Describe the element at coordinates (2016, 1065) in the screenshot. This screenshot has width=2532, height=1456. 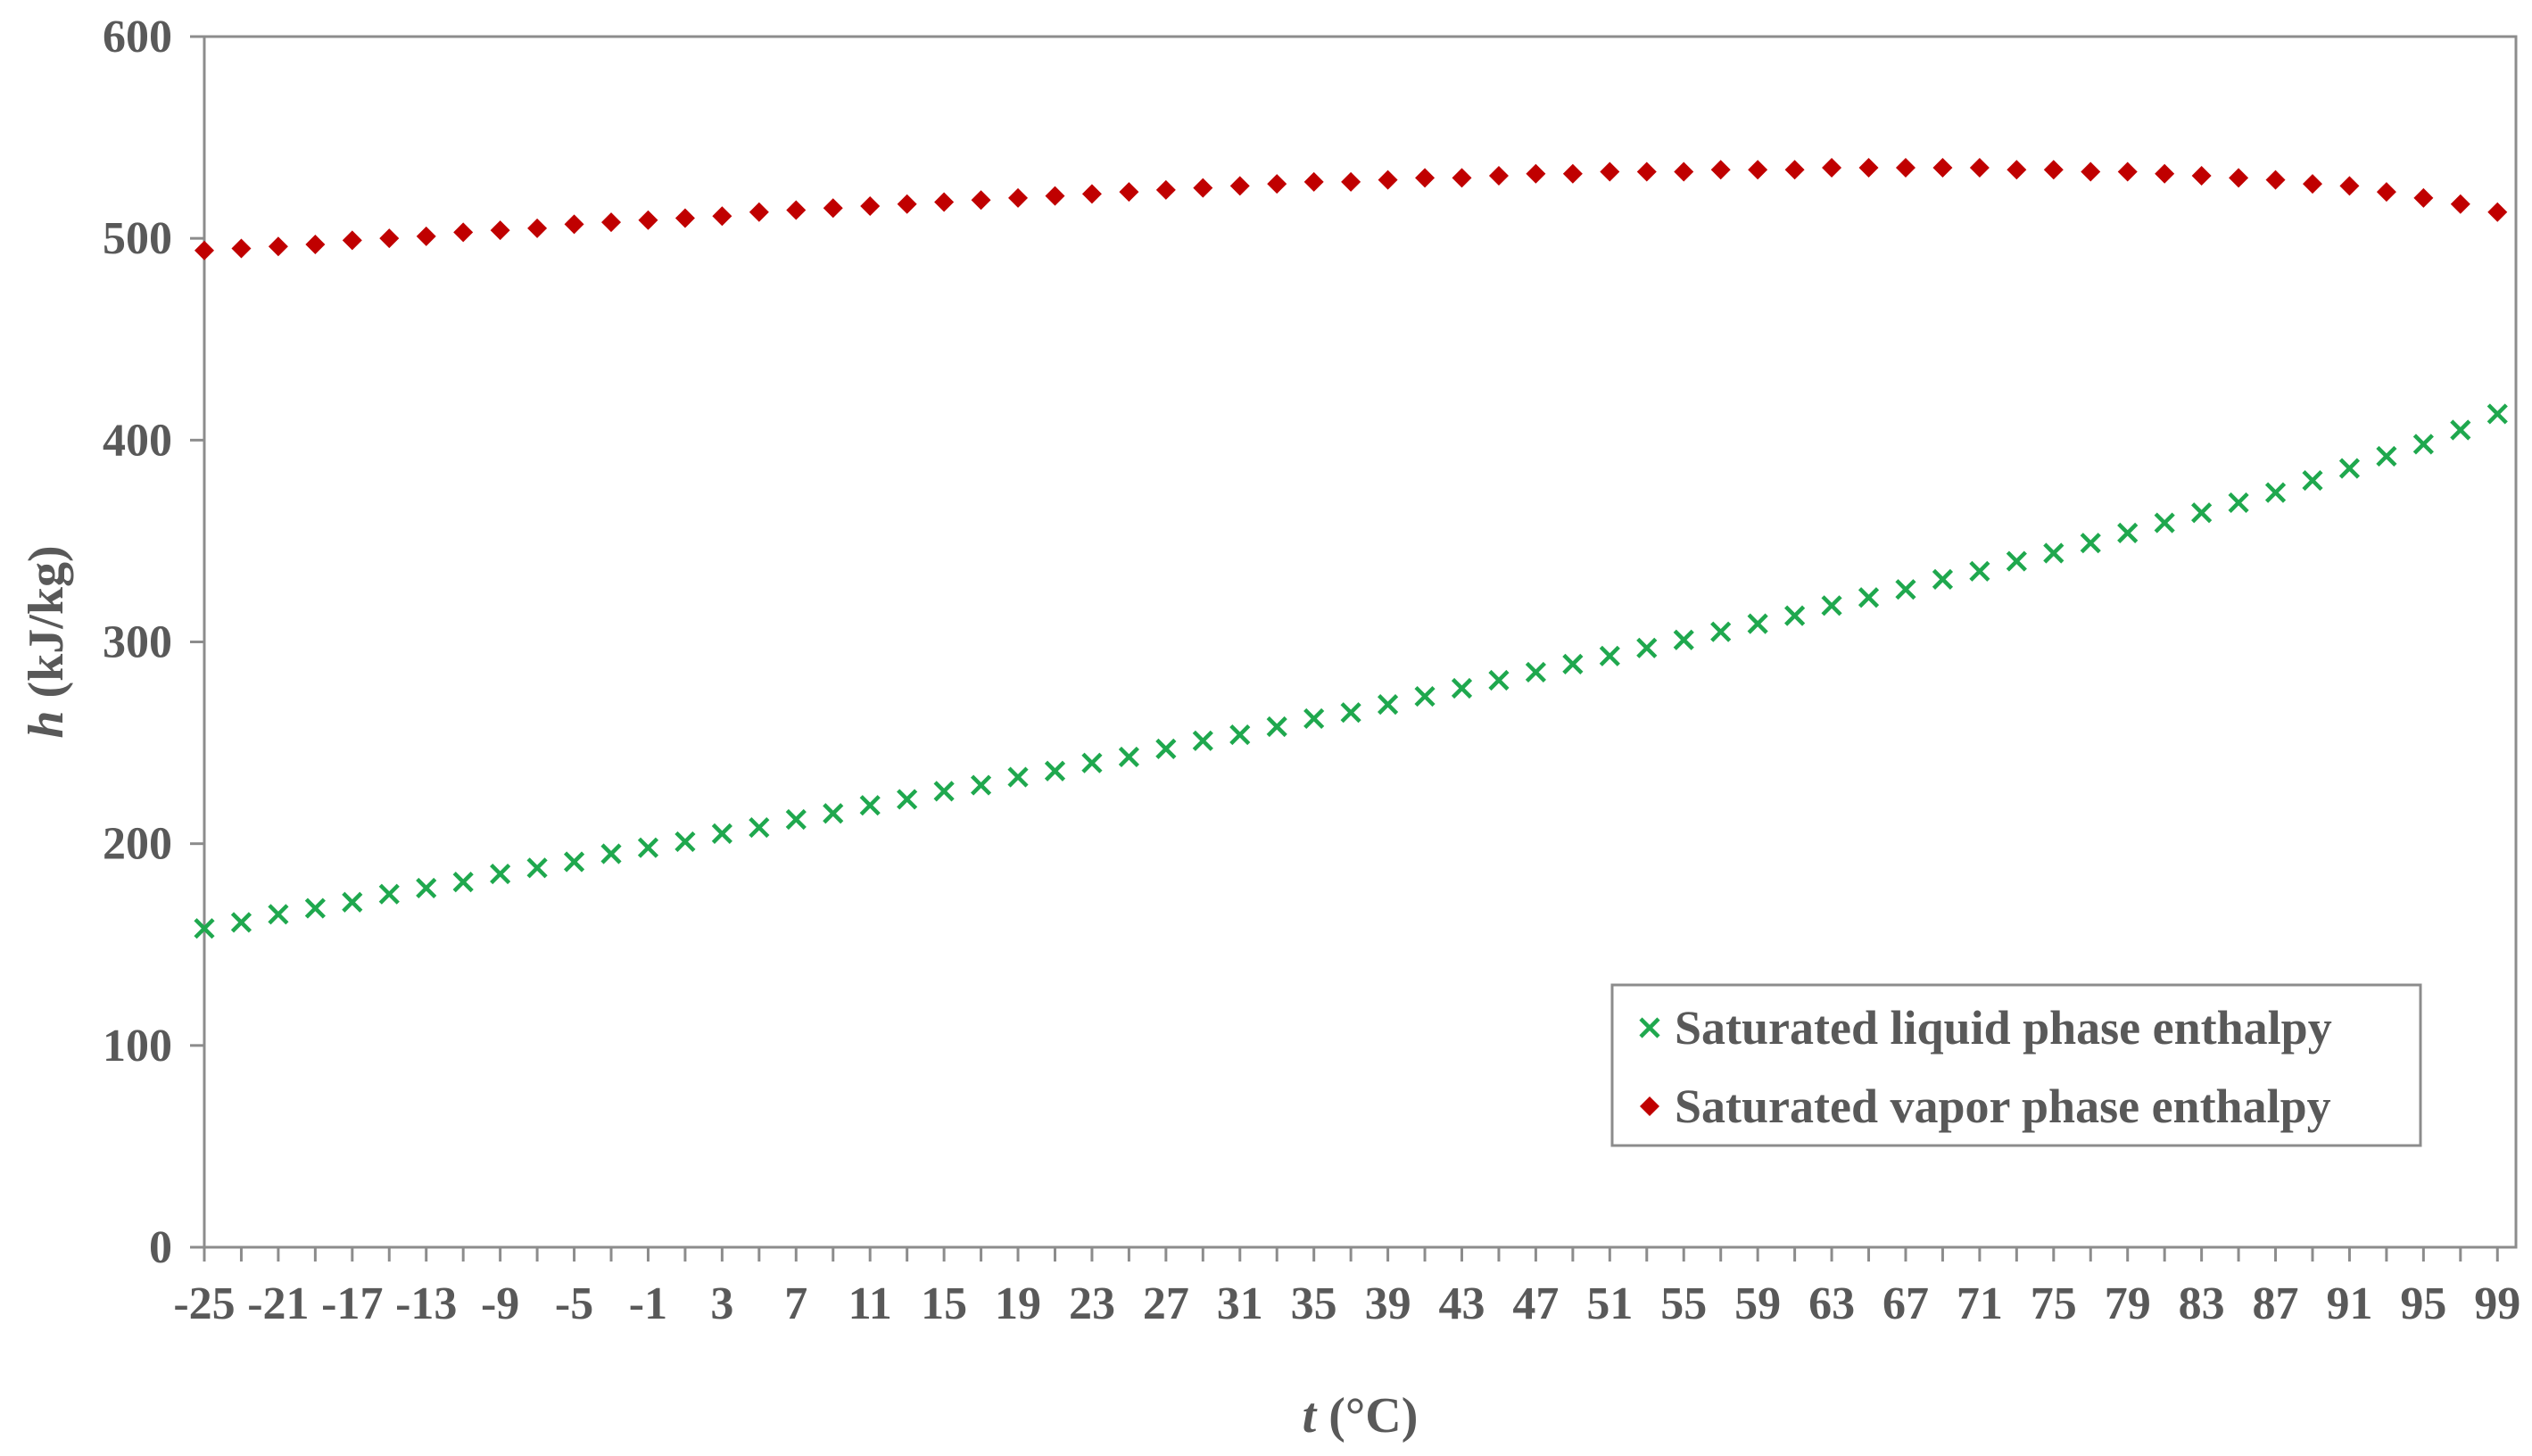
I see `legend-box` at that location.